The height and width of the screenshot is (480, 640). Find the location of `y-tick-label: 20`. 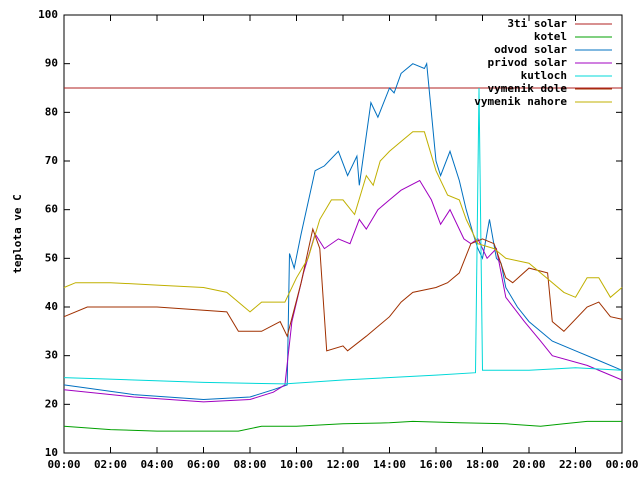

y-tick-label: 20 is located at coordinates (51, 403).